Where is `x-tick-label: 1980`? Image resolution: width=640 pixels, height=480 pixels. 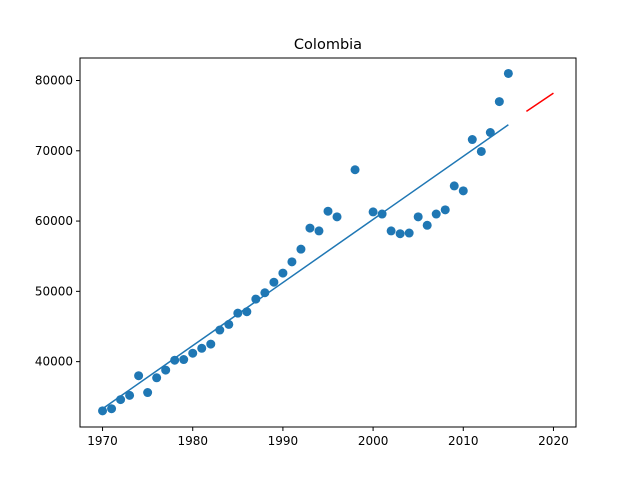 x-tick-label: 1980 is located at coordinates (192, 441).